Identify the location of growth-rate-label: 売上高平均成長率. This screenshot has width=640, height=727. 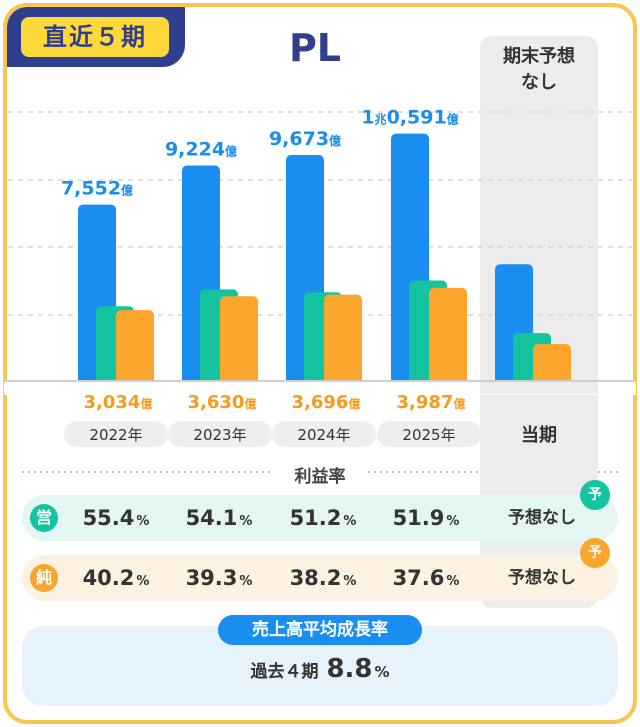
(320, 630).